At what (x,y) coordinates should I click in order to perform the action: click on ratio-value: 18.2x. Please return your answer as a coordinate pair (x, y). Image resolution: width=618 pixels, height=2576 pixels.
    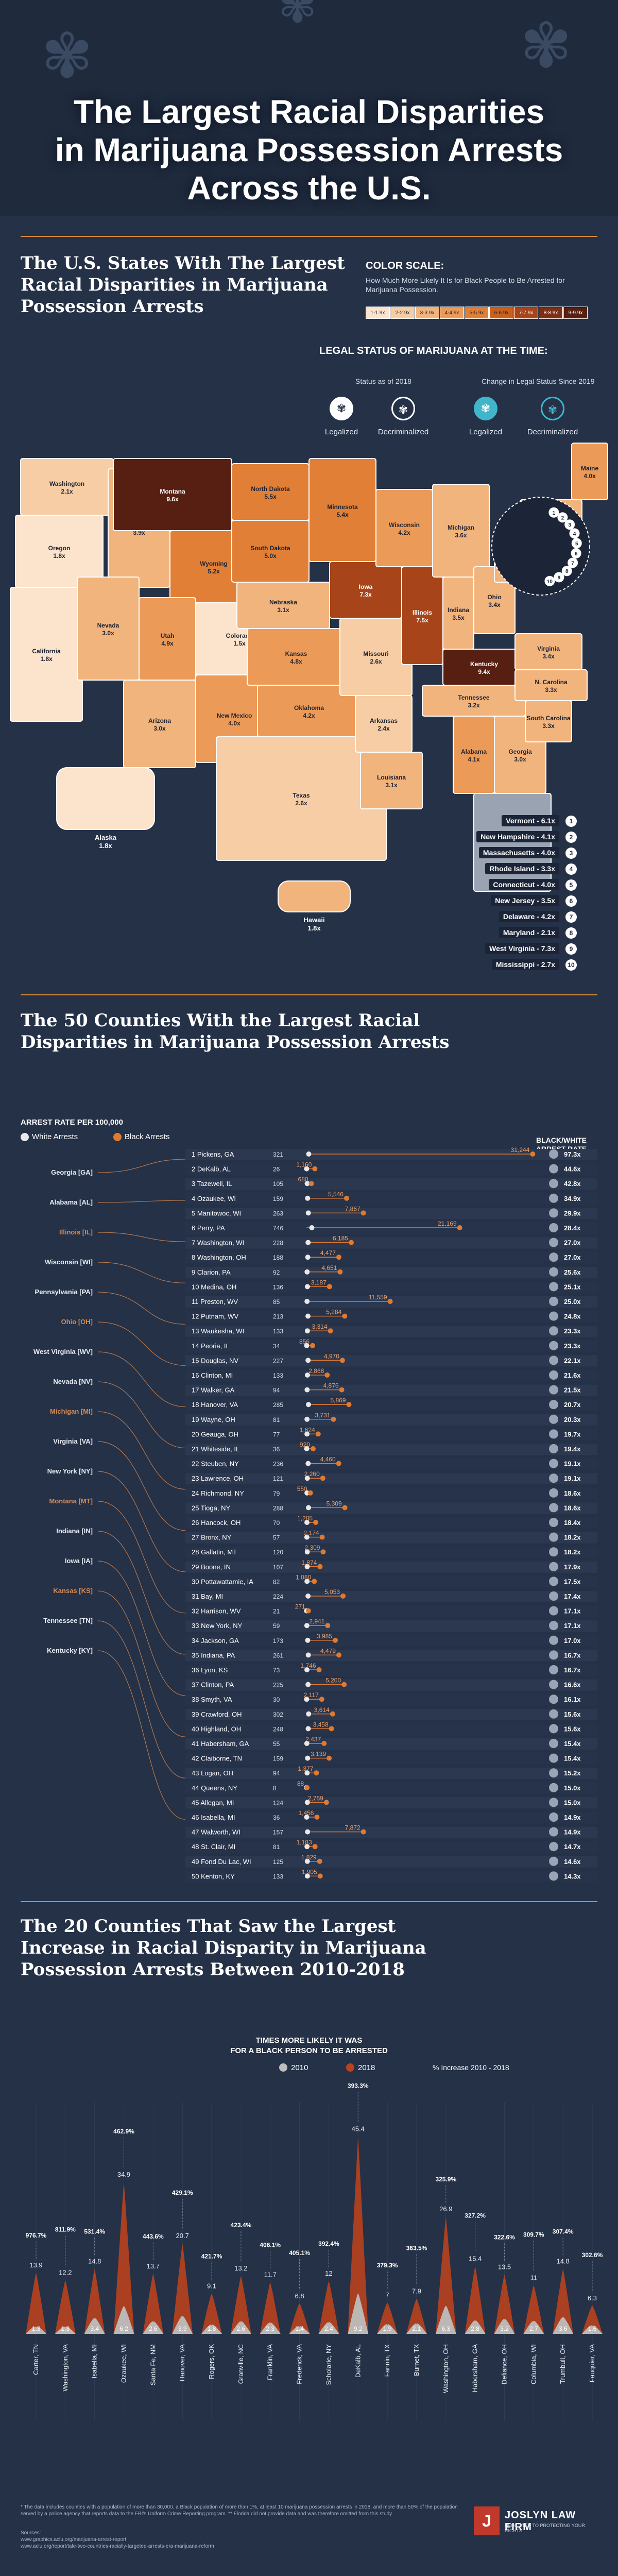
    Looking at the image, I should click on (572, 1537).